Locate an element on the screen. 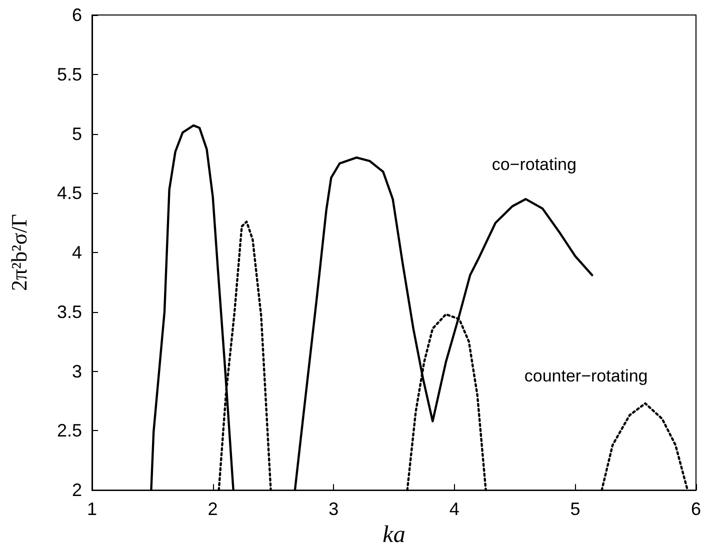  y-tick-label: 5.5 is located at coordinates (69, 74).